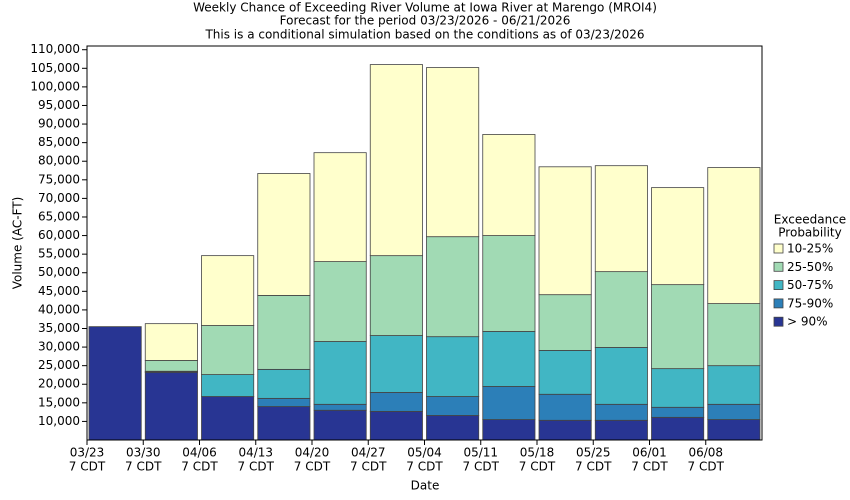  I want to click on x-tick-label: 03/30, so click(143, 453).